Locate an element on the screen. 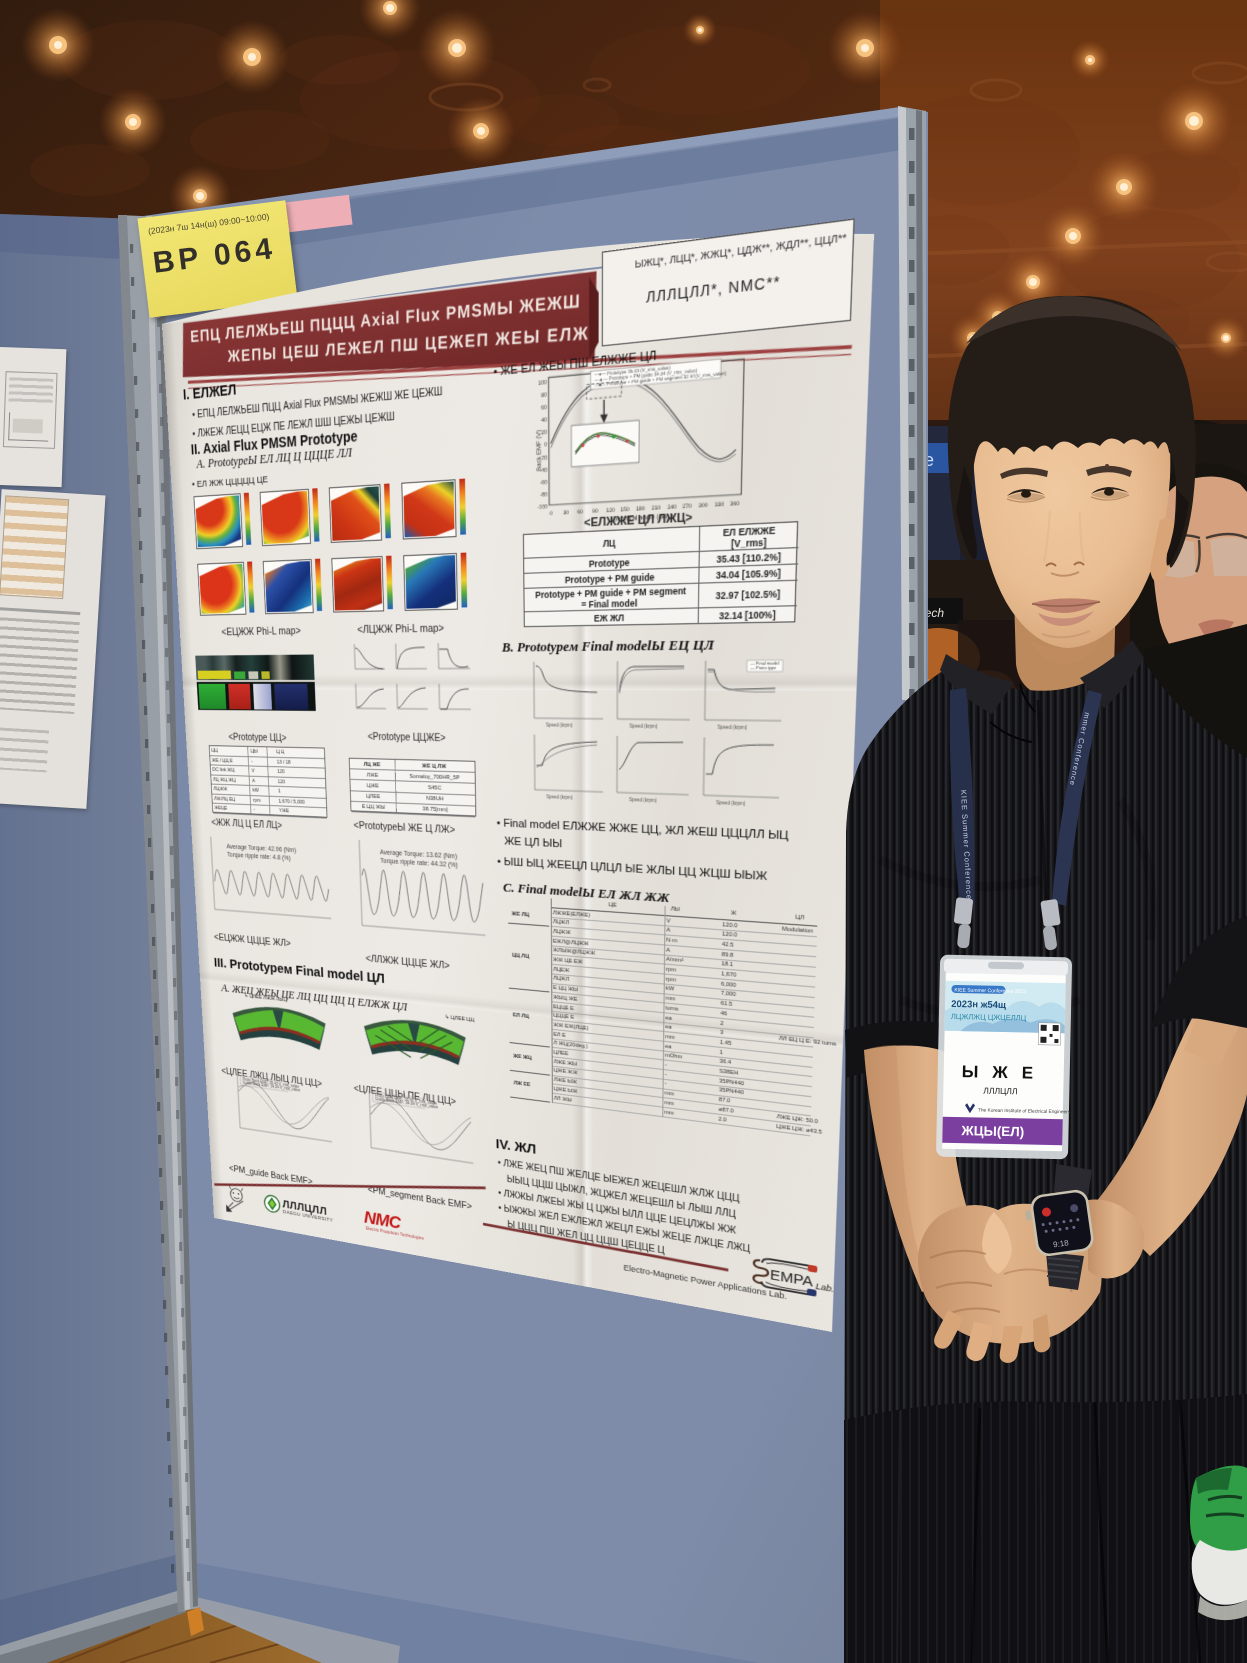 Image resolution: width=1247 pixels, height=1663 pixels. svg-text: Average Torque: 42.96 (Nm) is located at coordinates (261, 849).